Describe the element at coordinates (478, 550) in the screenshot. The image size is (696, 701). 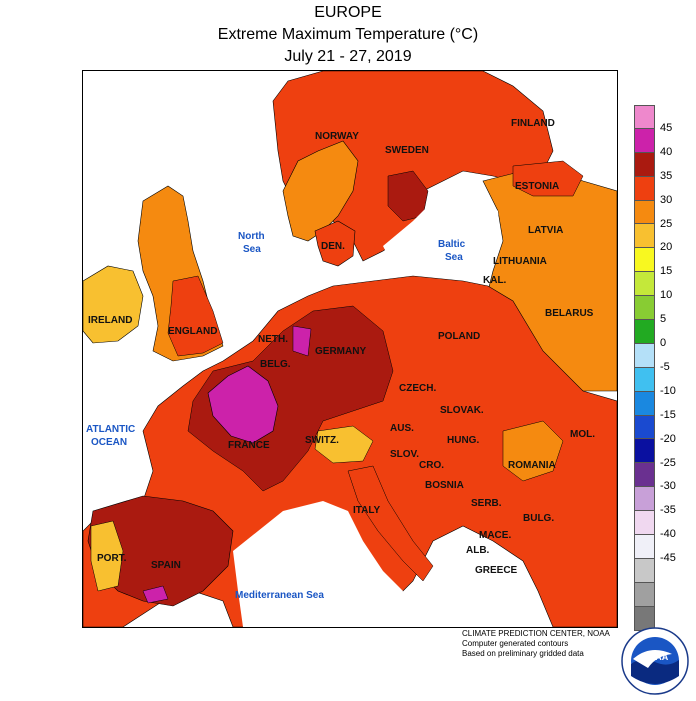
I see `country-label: ALB.` at that location.